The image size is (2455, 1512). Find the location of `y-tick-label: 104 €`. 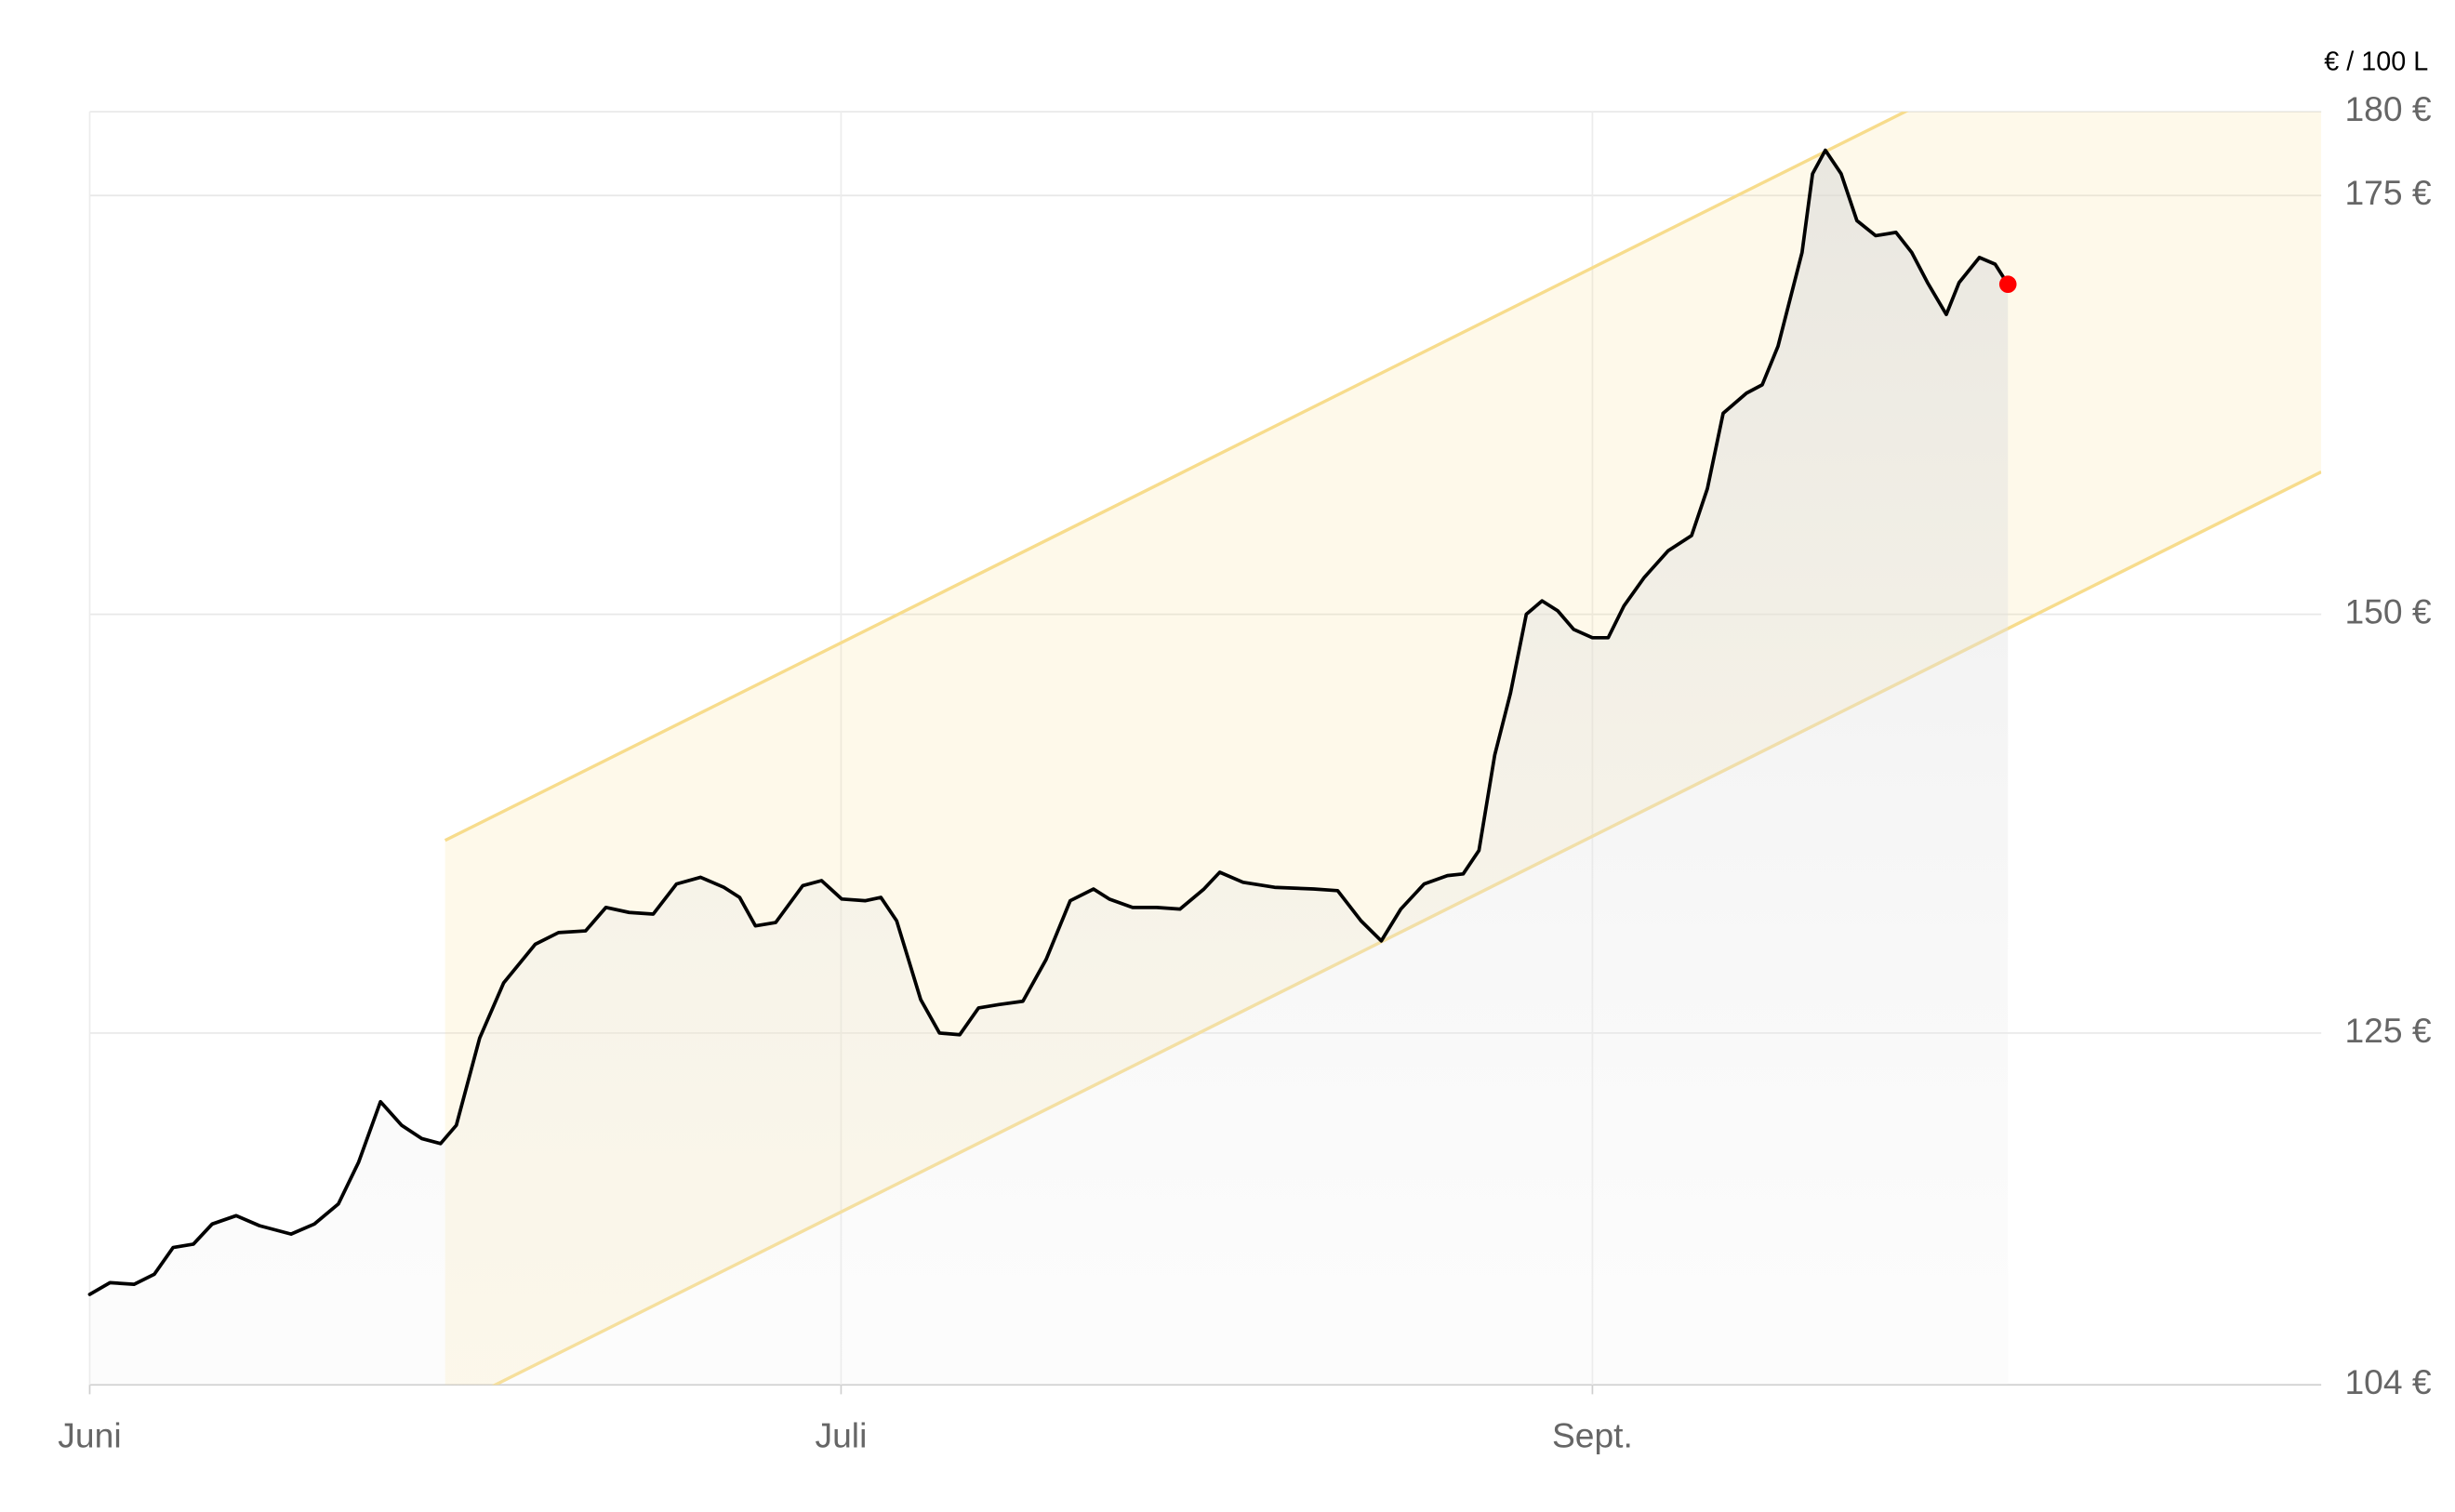

y-tick-label: 104 € is located at coordinates (2387, 1381).